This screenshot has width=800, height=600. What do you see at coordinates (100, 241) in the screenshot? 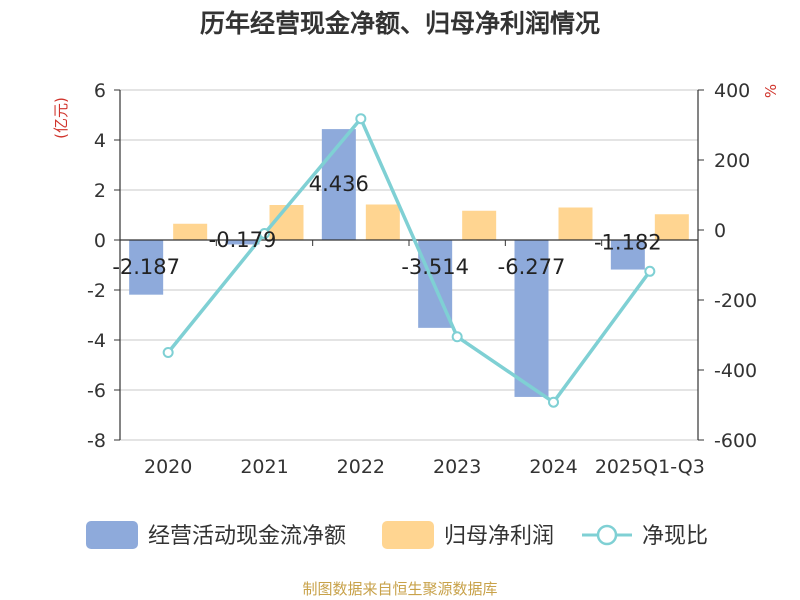
I see `left-tick-label: 0` at bounding box center [100, 241].